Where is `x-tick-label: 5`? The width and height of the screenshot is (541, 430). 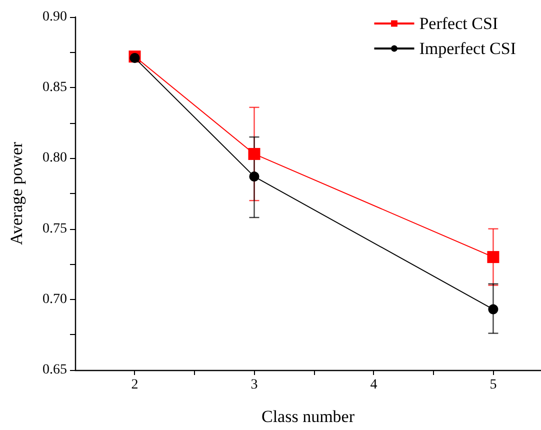
x-tick-label: 5 is located at coordinates (493, 385).